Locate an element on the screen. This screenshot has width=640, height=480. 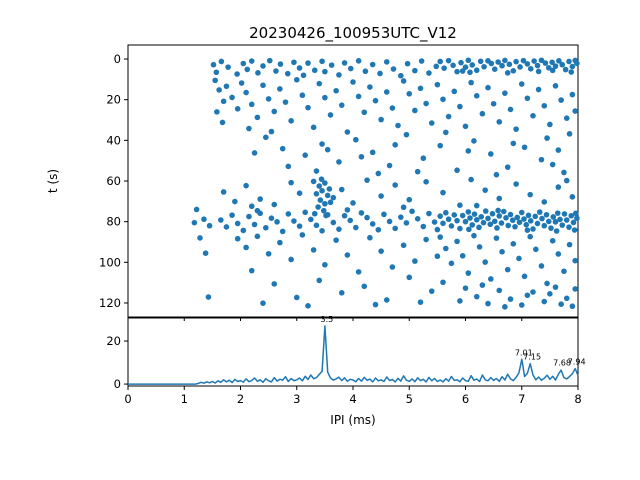
x-axis-label: IPI (ms) is located at coordinates (352, 420).